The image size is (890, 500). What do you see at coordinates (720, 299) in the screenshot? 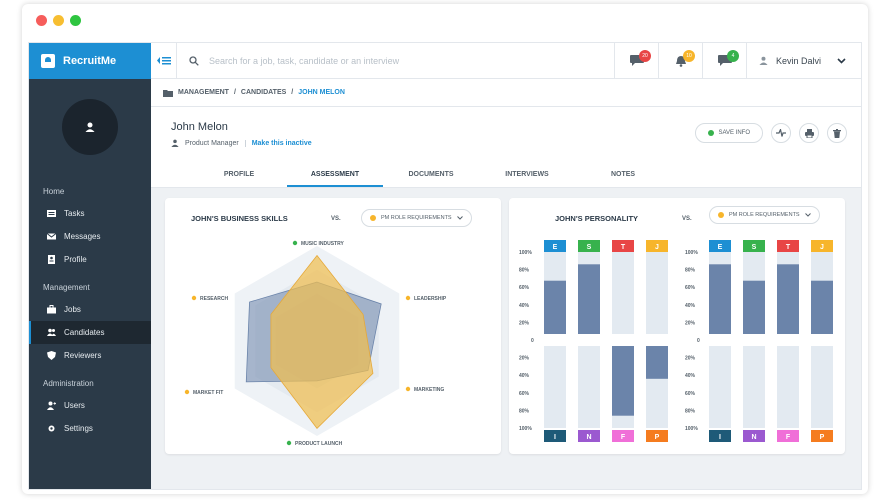
I see `requirement-bar-up` at bounding box center [720, 299].